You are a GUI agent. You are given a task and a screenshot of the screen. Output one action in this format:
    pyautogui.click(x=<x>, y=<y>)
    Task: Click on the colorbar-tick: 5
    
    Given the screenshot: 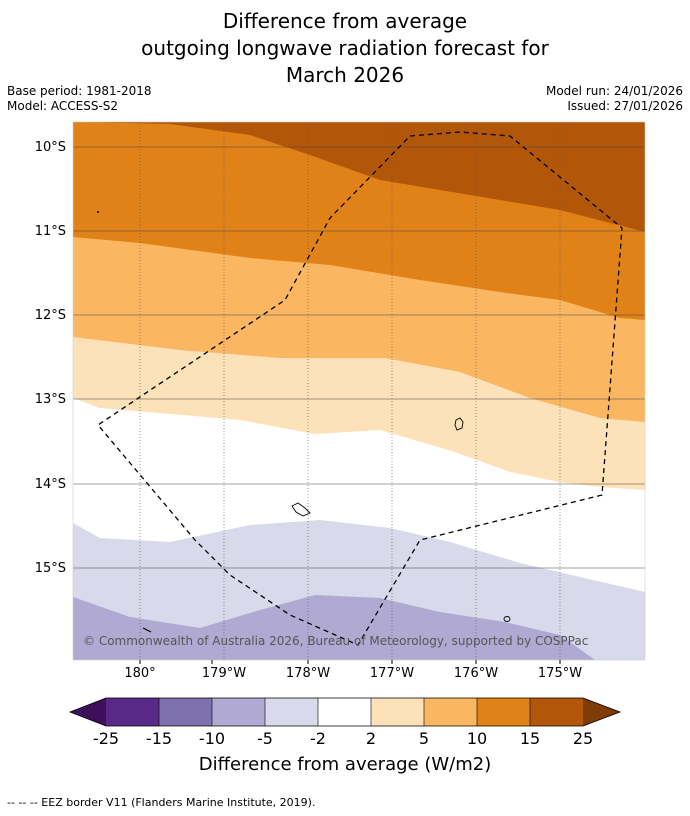 What is the action you would take?
    pyautogui.click(x=424, y=738)
    